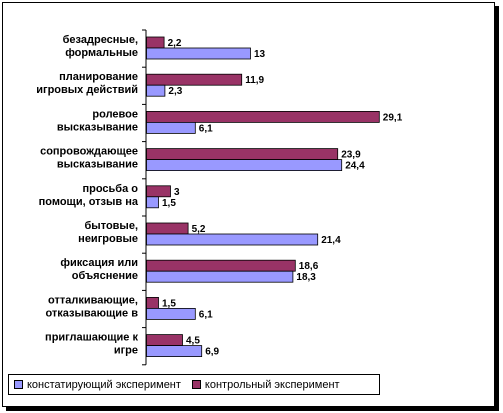 The width and height of the screenshot is (503, 413). Describe the element at coordinates (260, 54) in the screenshot. I see `value-label-ascertaining: 13` at that location.